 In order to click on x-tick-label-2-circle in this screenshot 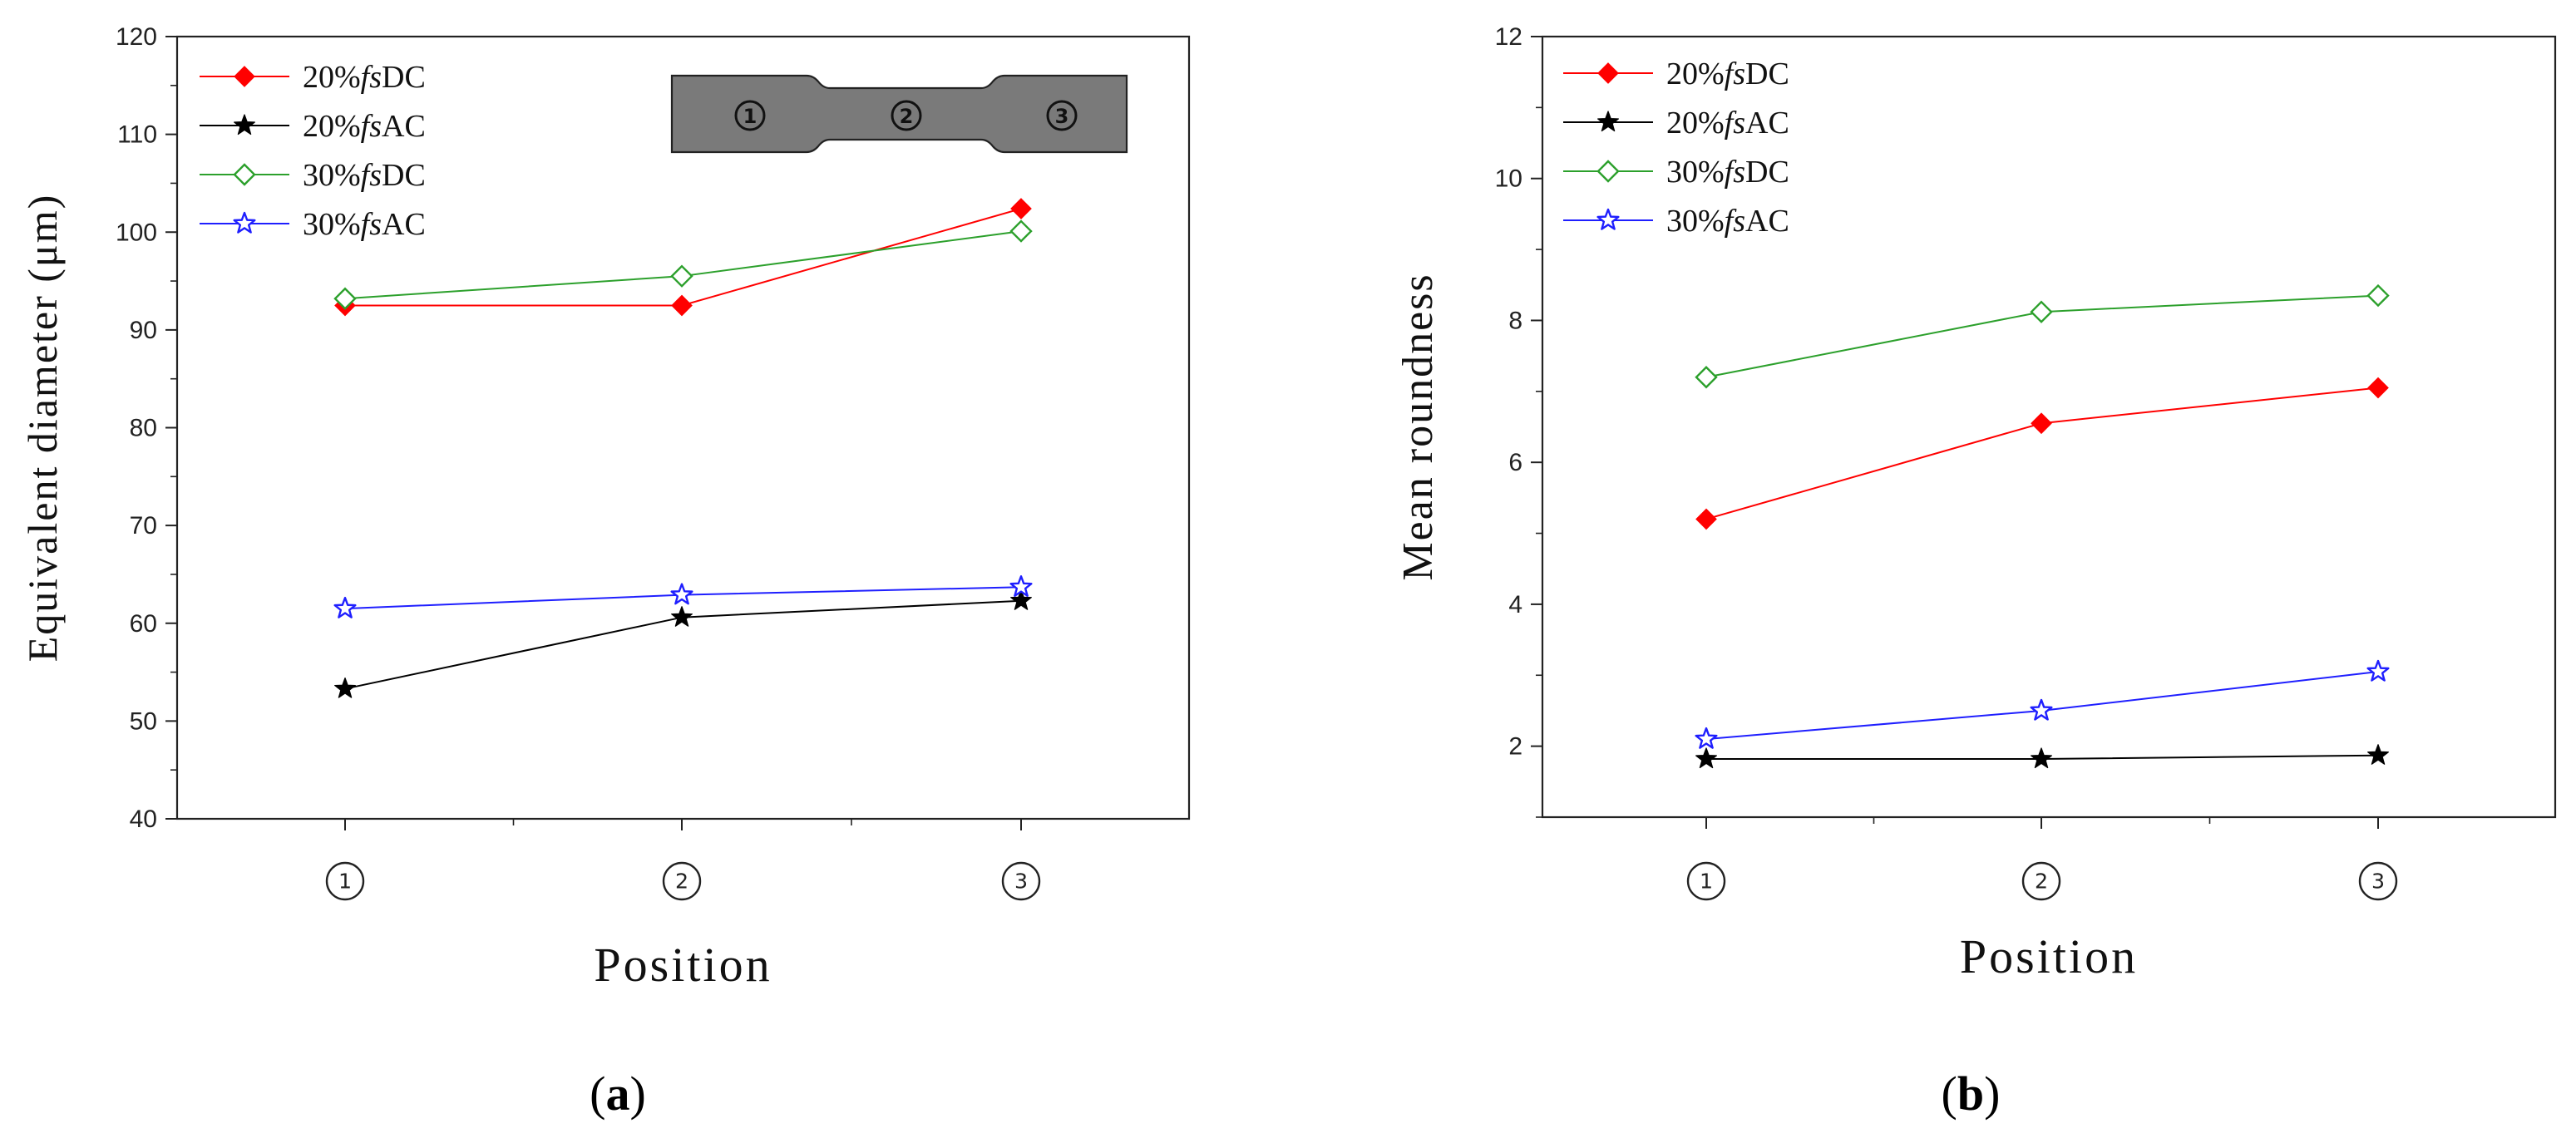, I will do `click(2041, 881)`.